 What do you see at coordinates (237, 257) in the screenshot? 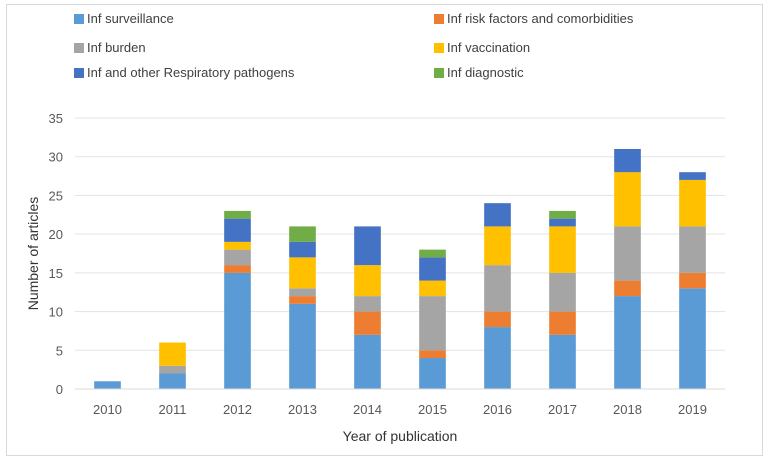
I see `bar-inf-burden-2012` at bounding box center [237, 257].